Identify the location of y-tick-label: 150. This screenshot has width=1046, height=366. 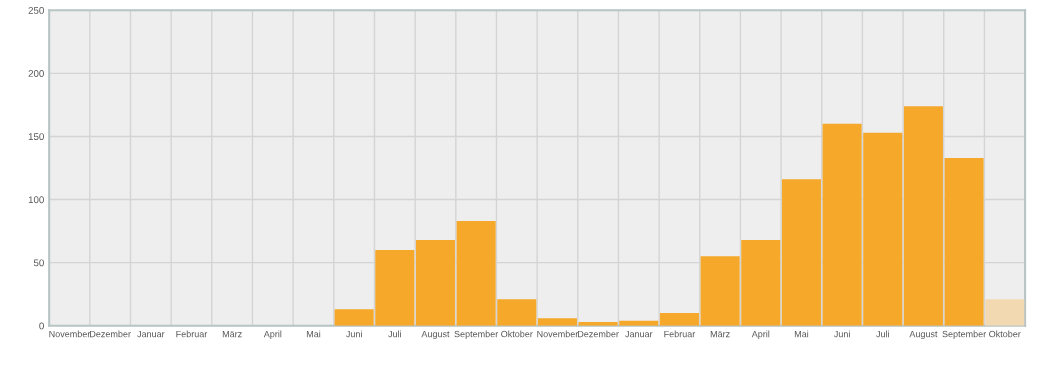
(36, 137).